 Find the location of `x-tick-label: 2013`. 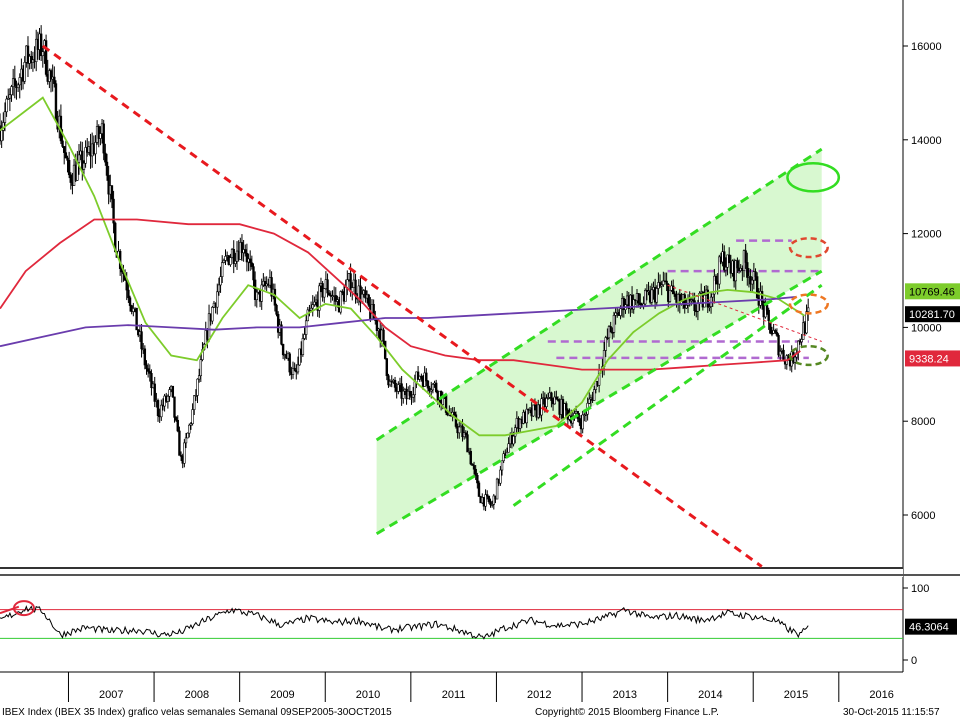

x-tick-label: 2013 is located at coordinates (625, 695).